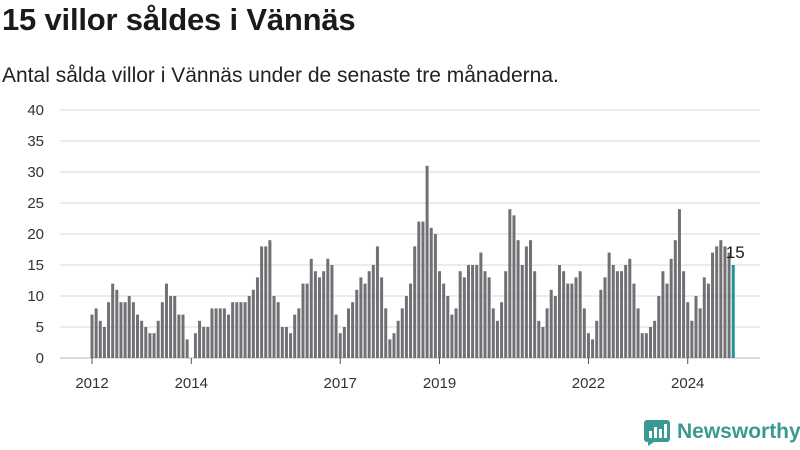 This screenshot has width=800, height=450. I want to click on y-tick-label: 5, so click(40, 327).